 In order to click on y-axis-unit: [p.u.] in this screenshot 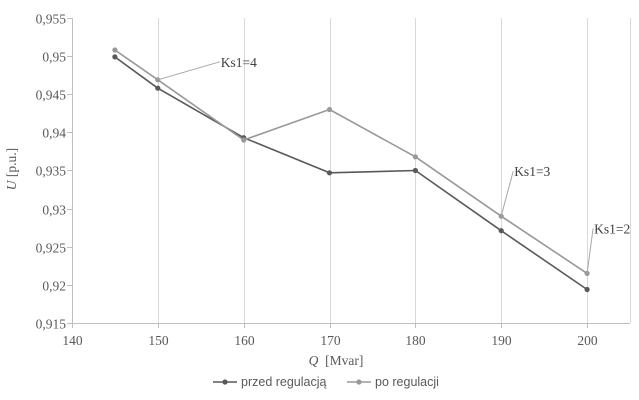, I will do `click(11, 162)`.